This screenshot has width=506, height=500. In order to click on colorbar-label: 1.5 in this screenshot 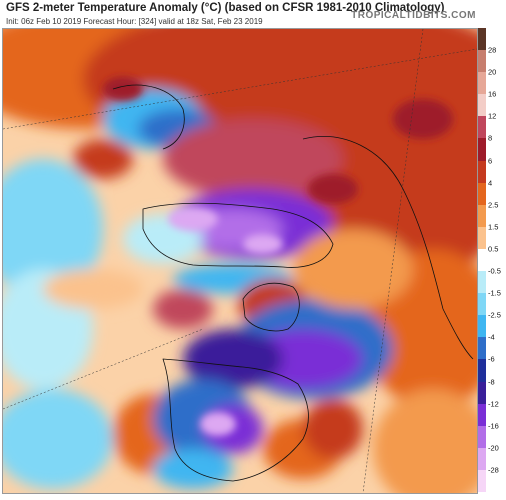, I will do `click(493, 227)`.